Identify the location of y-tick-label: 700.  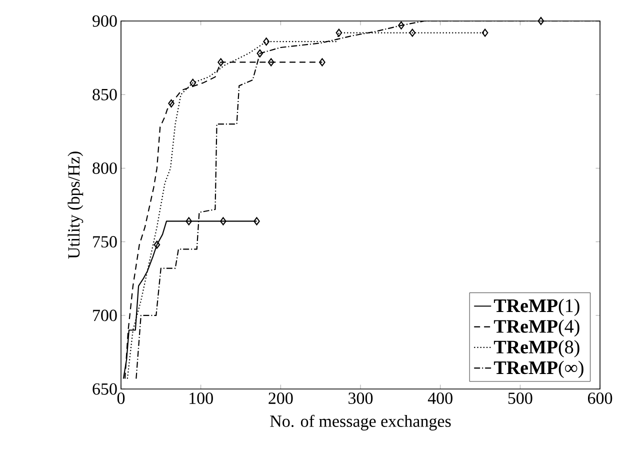
(105, 316).